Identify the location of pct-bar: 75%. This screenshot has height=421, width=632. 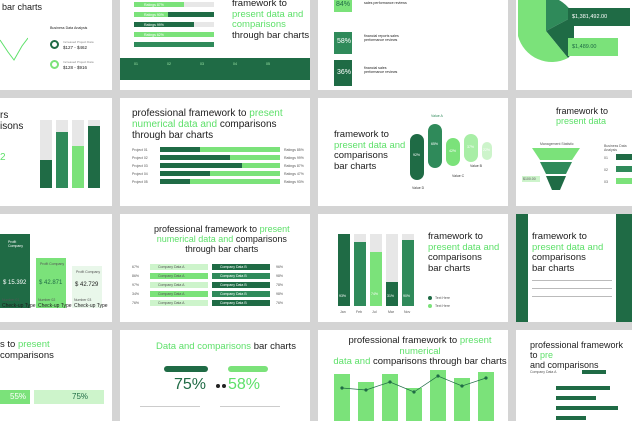
(69, 397).